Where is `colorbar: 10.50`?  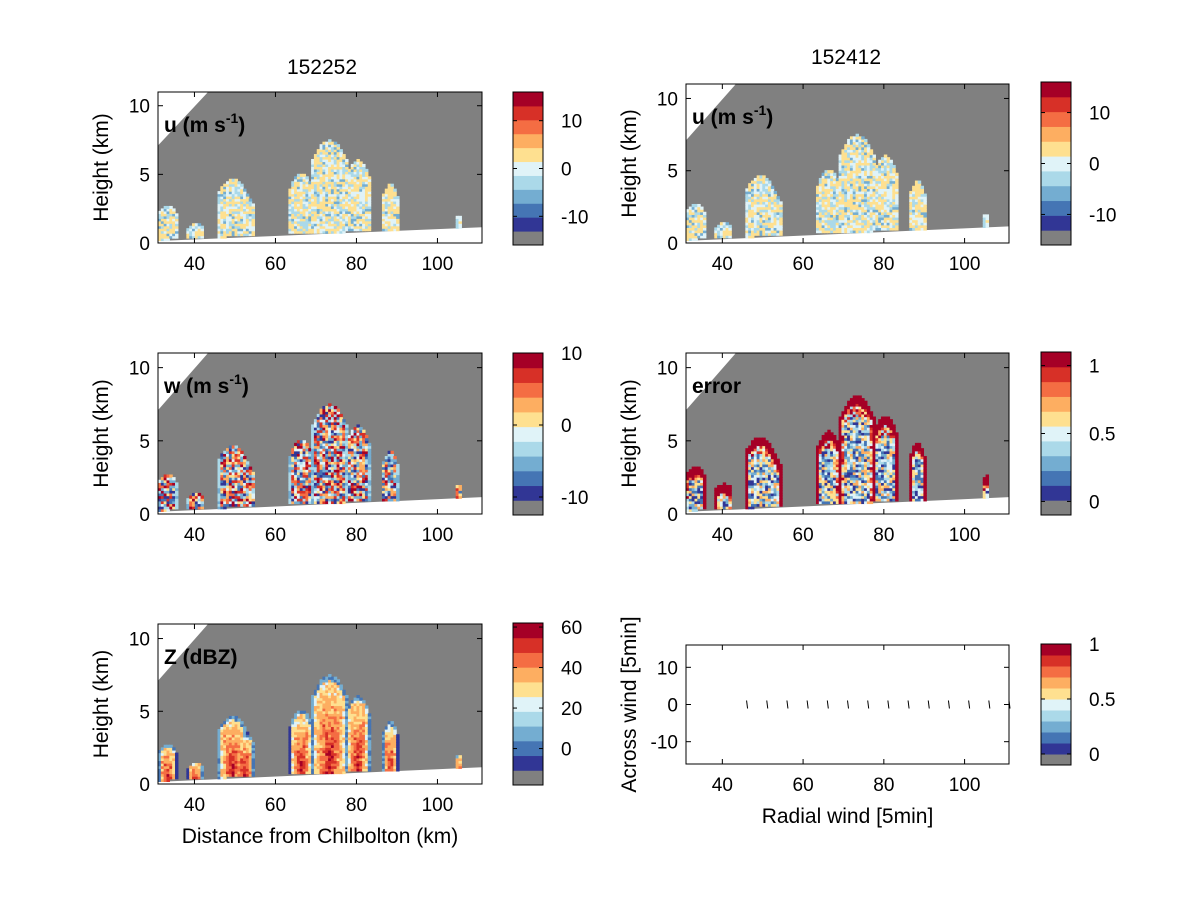 colorbar: 10.50 is located at coordinates (1077, 700).